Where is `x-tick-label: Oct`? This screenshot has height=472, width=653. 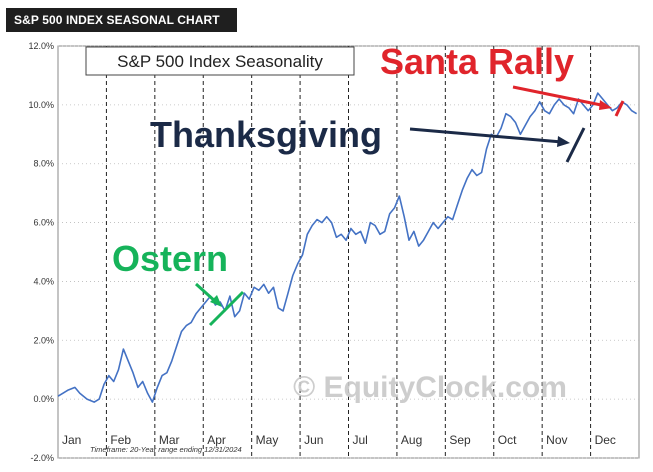
x-tick-label: Oct is located at coordinates (507, 440).